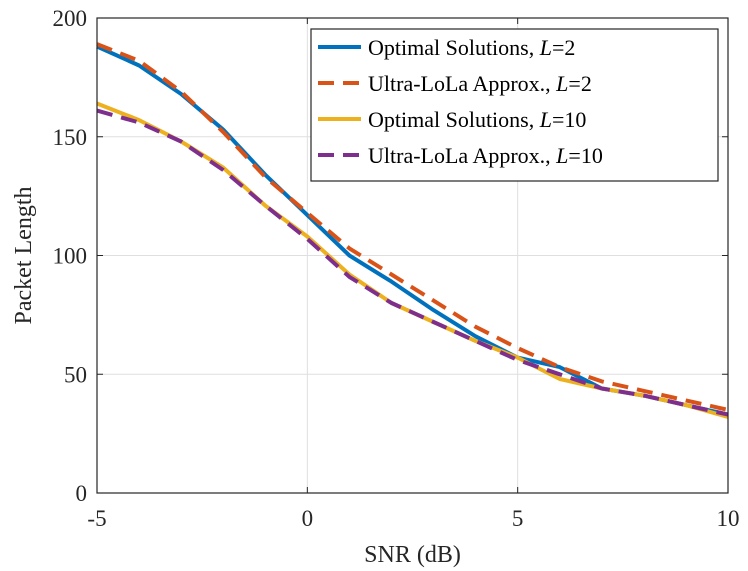  I want to click on x-axis-label: SNR (dB), so click(412, 555).